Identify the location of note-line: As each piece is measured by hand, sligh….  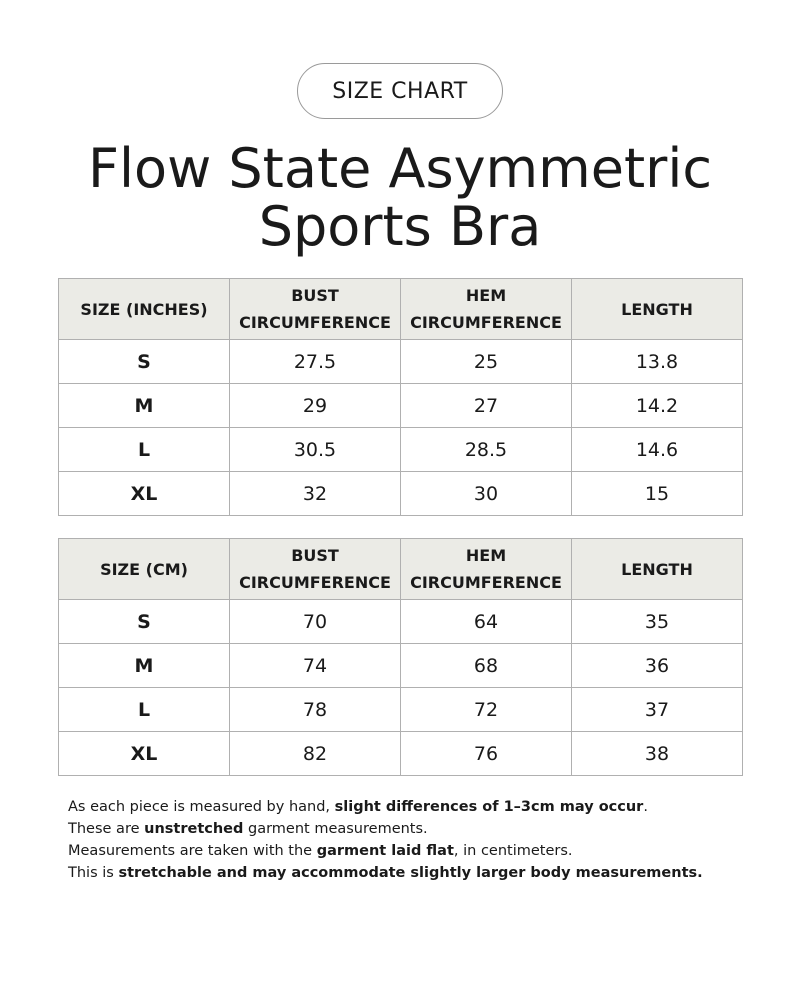
(385, 807).